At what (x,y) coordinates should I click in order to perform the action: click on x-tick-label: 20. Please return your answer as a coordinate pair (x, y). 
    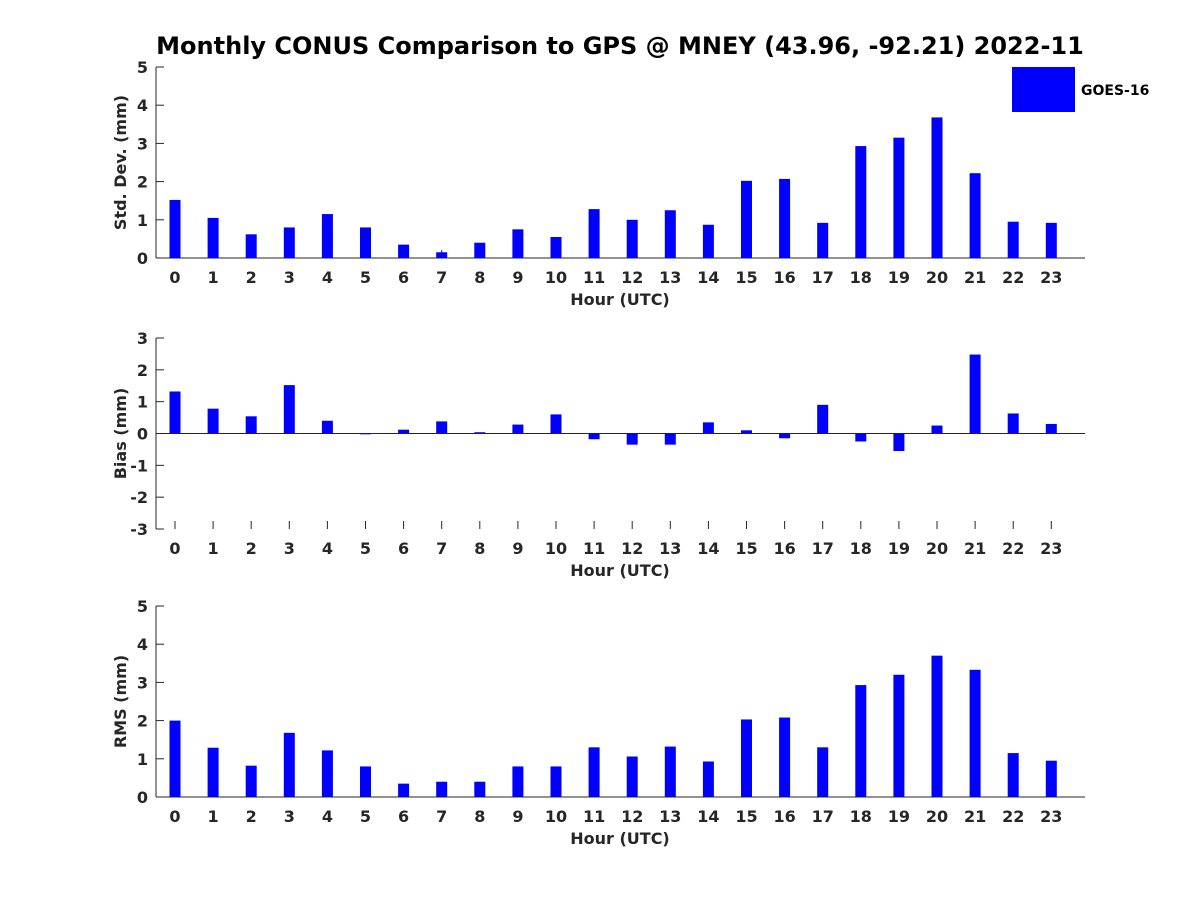
    Looking at the image, I should click on (937, 548).